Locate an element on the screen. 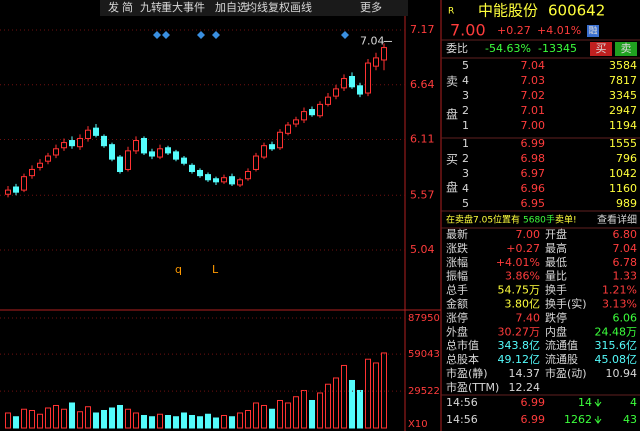 The width and height of the screenshot is (640, 431). event-markers is located at coordinates (251, 35).